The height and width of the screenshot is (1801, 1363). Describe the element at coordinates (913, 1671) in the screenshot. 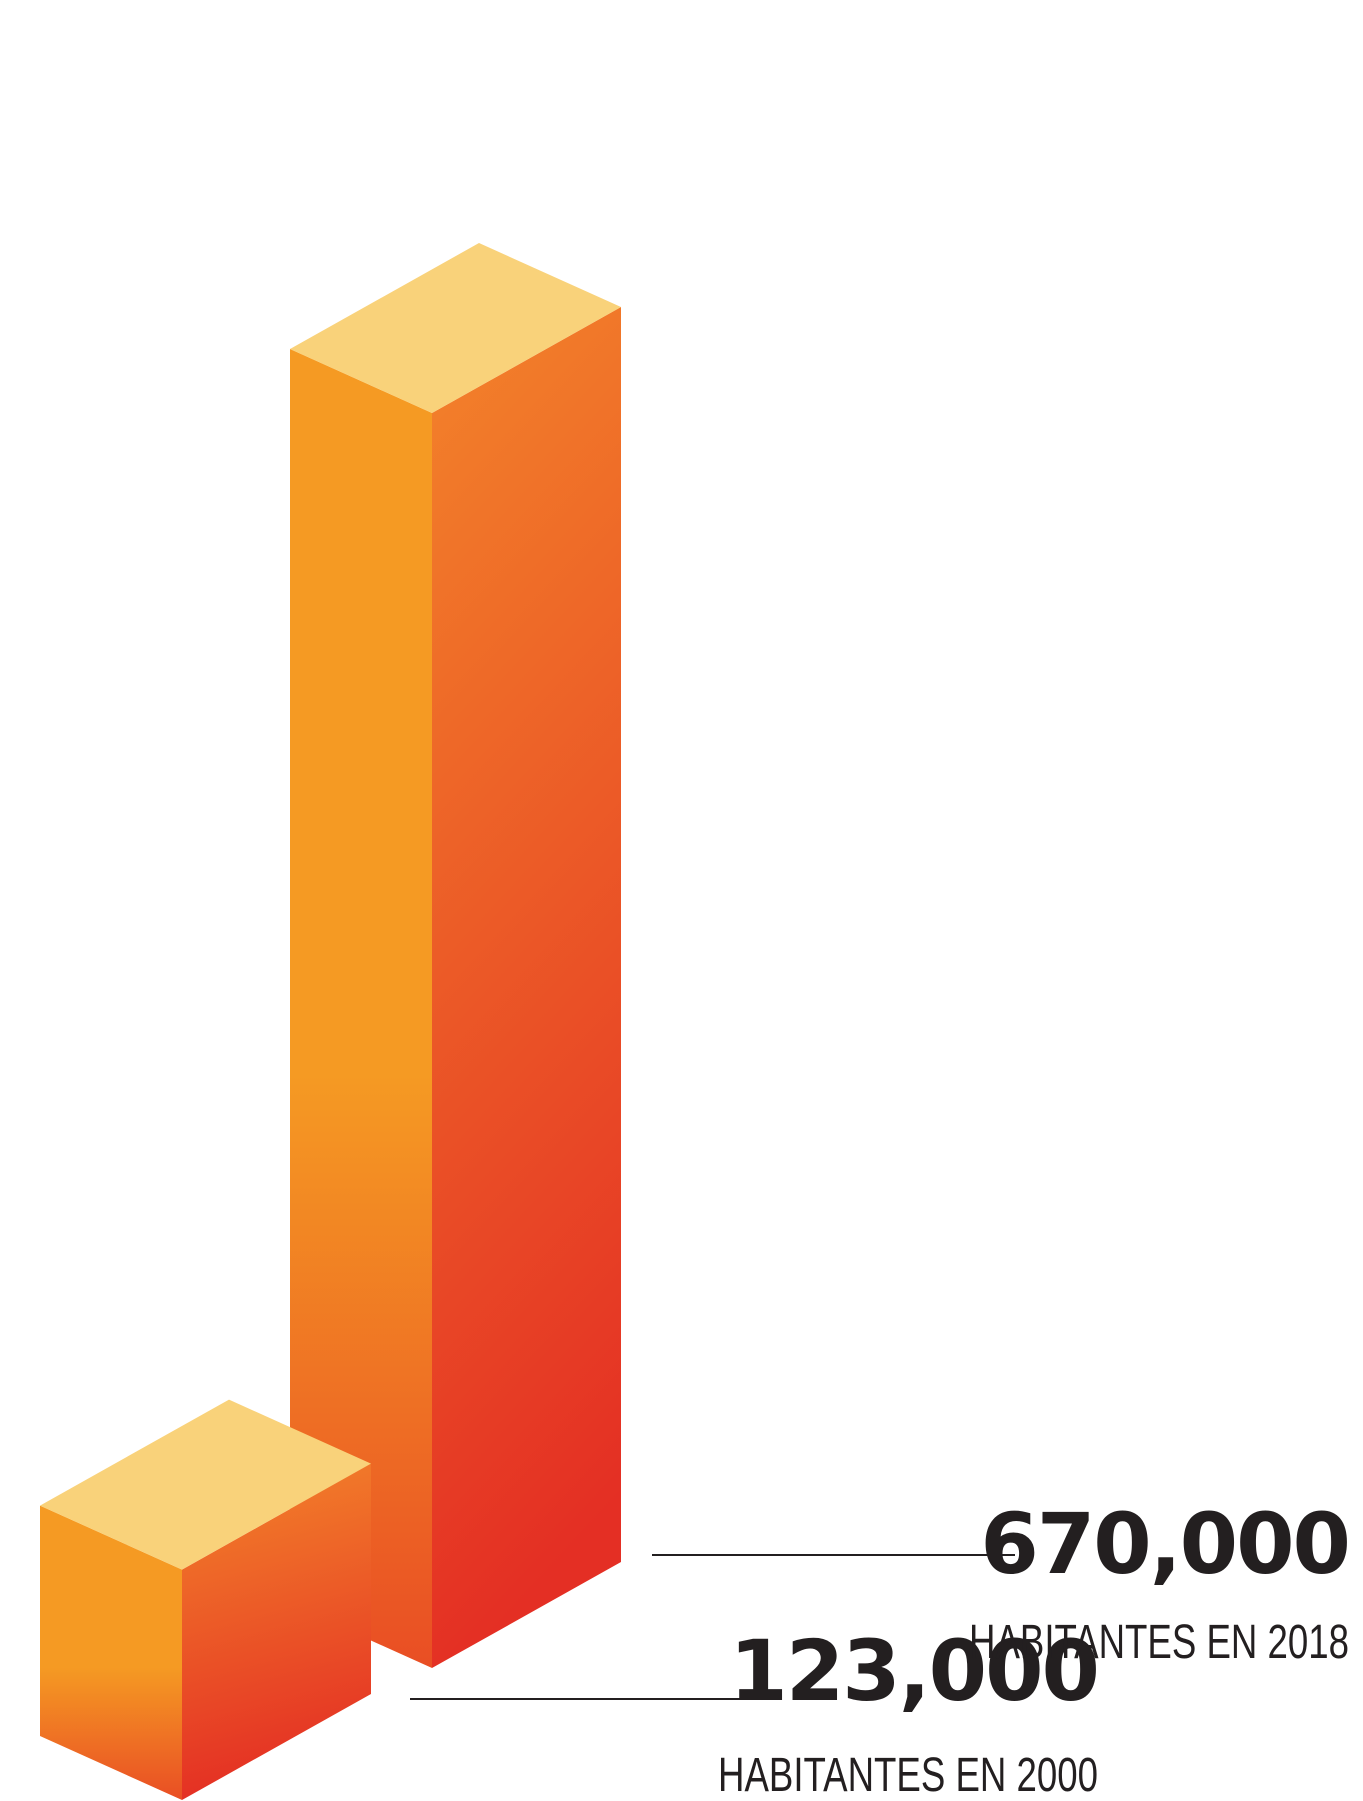

I see `data-label-2000: 123,000` at that location.